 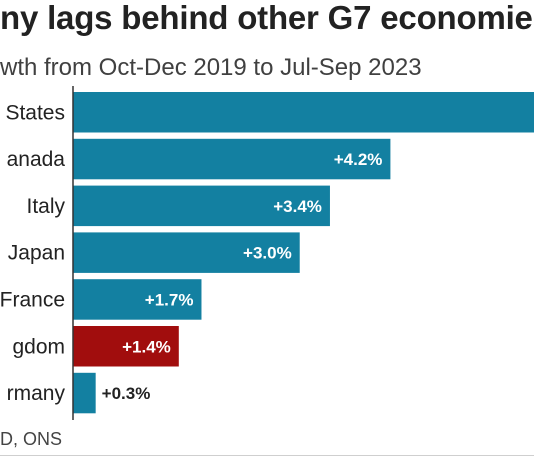 What do you see at coordinates (169, 299) in the screenshot?
I see `value-label: +1.7%` at bounding box center [169, 299].